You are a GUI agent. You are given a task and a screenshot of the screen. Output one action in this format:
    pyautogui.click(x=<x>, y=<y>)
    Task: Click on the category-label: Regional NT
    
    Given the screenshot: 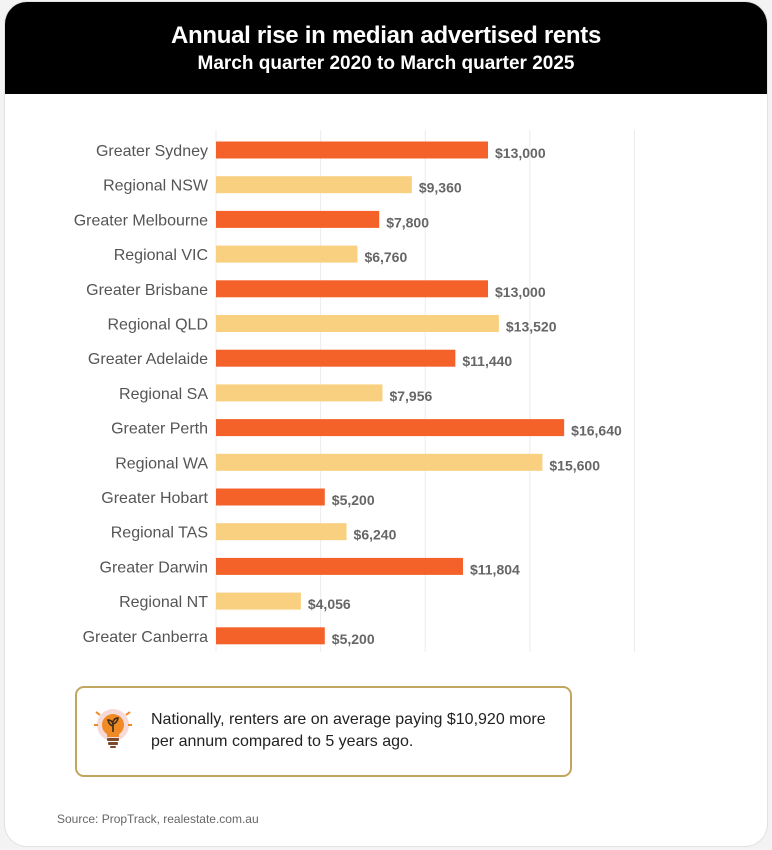 What is the action you would take?
    pyautogui.click(x=163, y=602)
    